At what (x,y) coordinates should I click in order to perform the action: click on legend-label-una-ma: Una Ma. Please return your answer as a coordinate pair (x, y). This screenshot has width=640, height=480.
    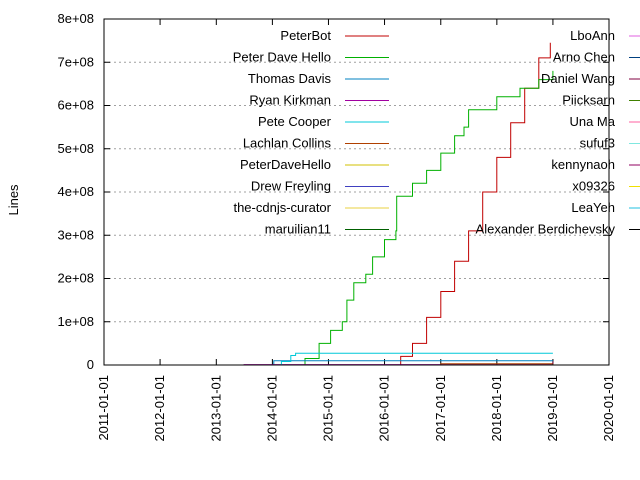
    Looking at the image, I should click on (592, 121).